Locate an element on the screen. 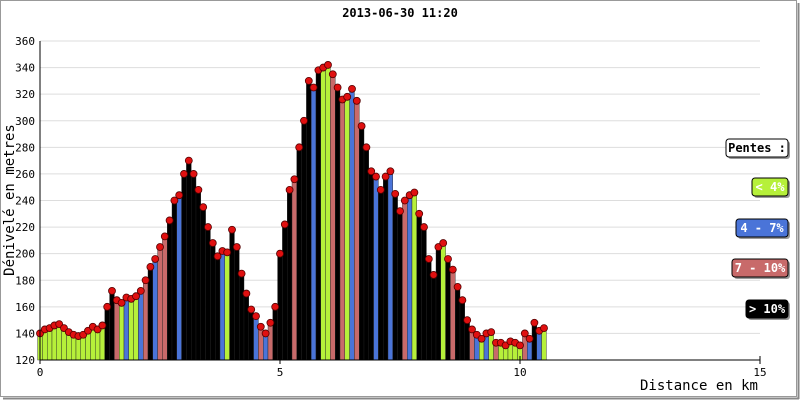  y-tick-label: 120 is located at coordinates (25, 360).